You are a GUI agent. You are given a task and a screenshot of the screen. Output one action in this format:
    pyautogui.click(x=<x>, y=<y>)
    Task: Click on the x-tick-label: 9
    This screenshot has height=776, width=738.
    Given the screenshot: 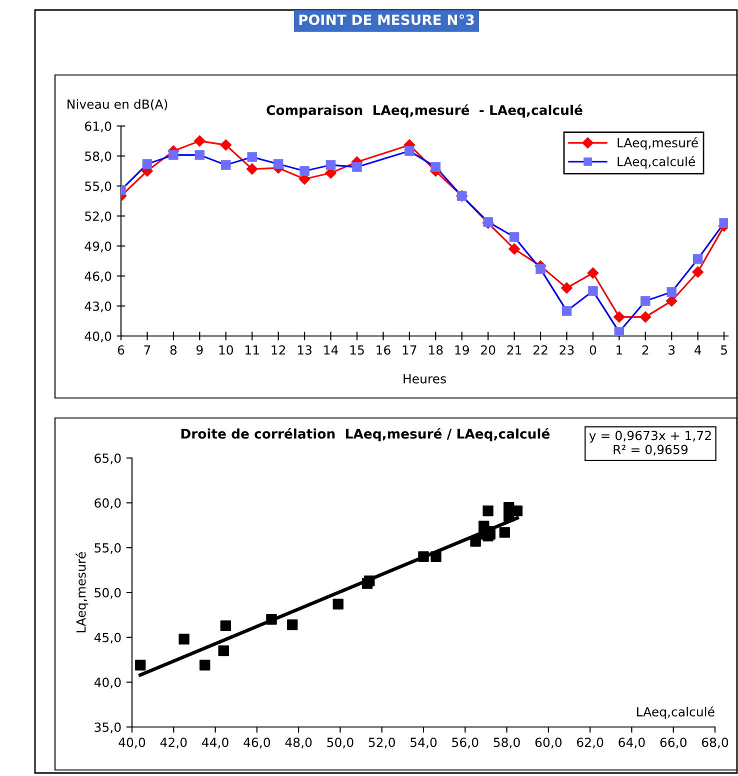 What is the action you would take?
    pyautogui.click(x=199, y=350)
    